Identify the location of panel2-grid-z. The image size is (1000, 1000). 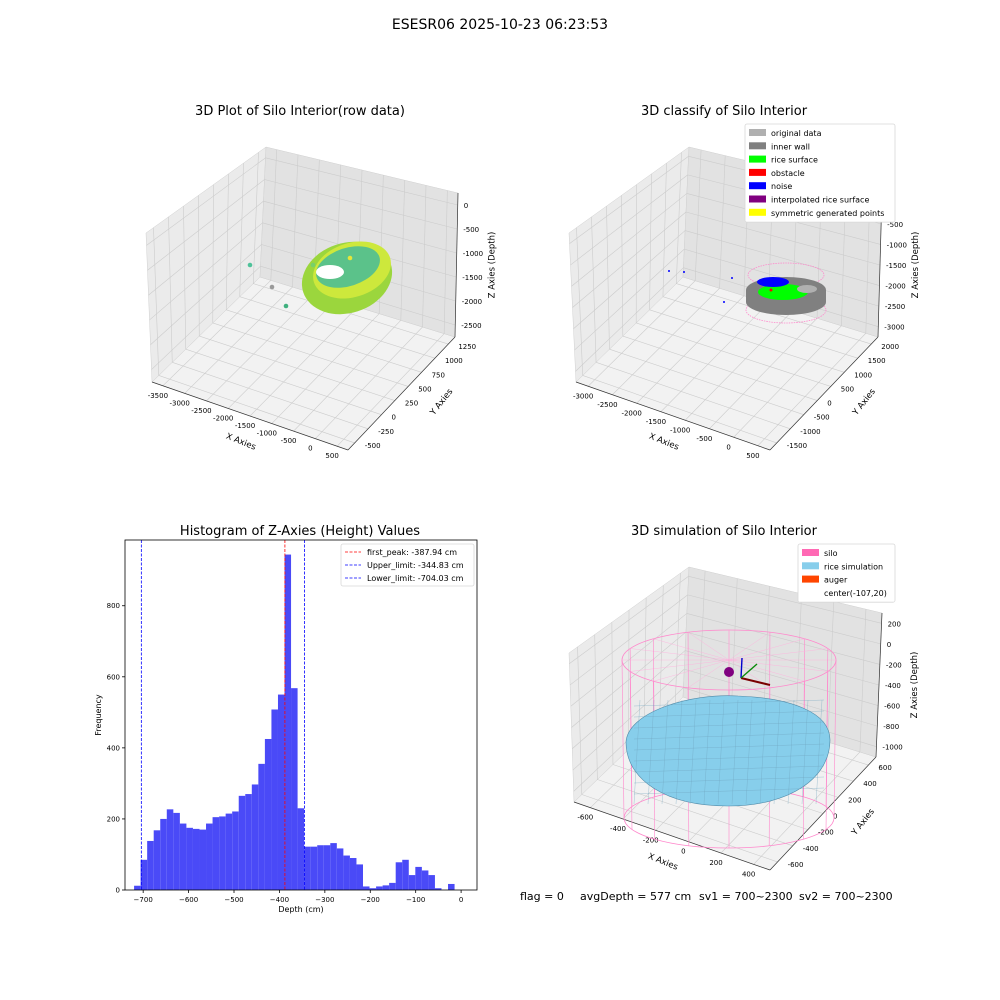
(783, 238).